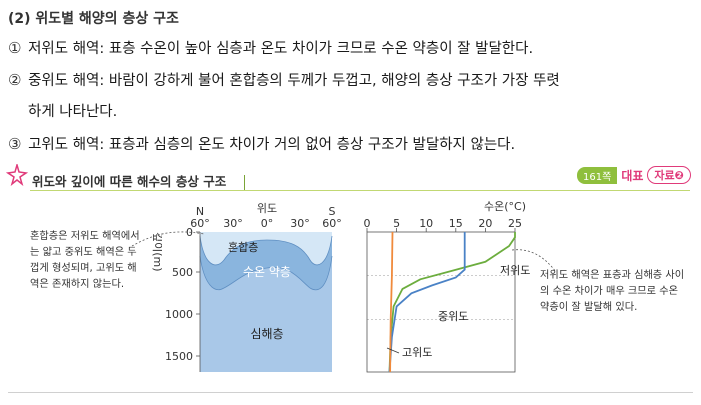 The width and height of the screenshot is (701, 405). What do you see at coordinates (15, 80) in the screenshot?
I see `item-number: ②` at bounding box center [15, 80].